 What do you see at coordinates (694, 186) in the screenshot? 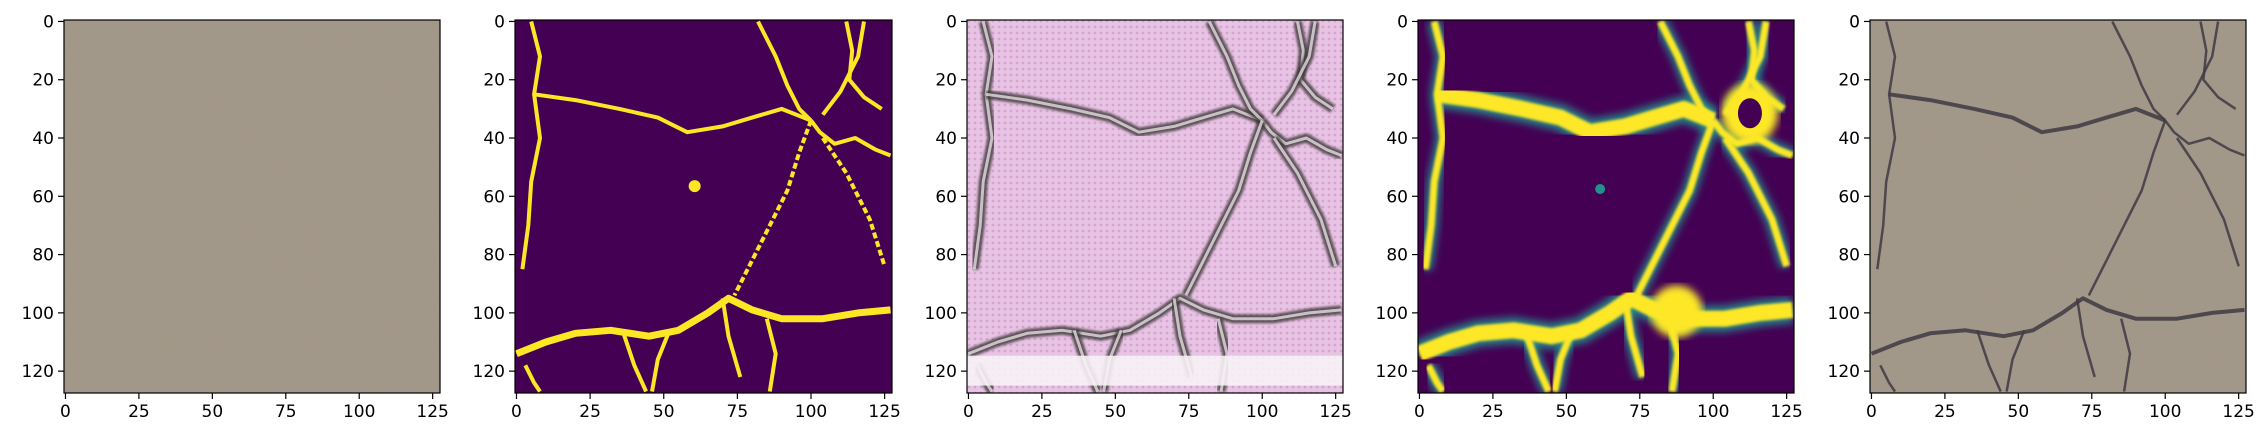
I see `mask-blob` at bounding box center [694, 186].